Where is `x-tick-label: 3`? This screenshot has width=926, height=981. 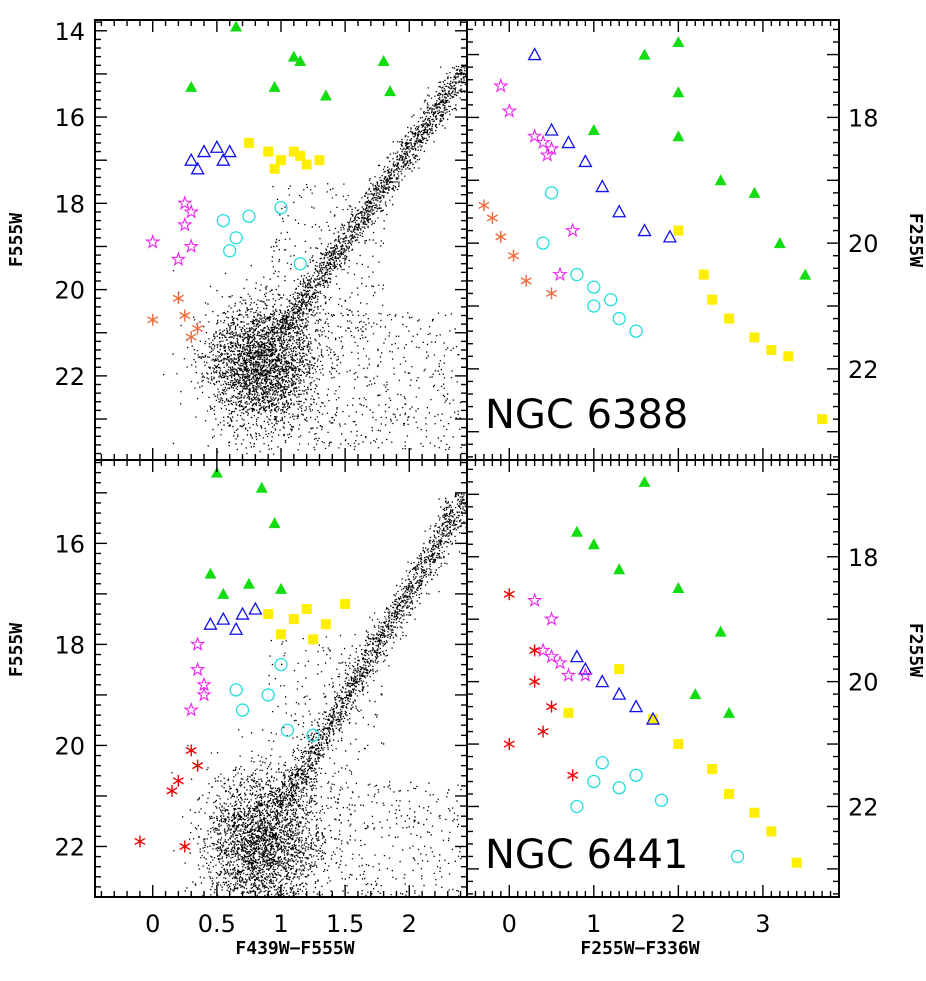
x-tick-label: 3 is located at coordinates (762, 924).